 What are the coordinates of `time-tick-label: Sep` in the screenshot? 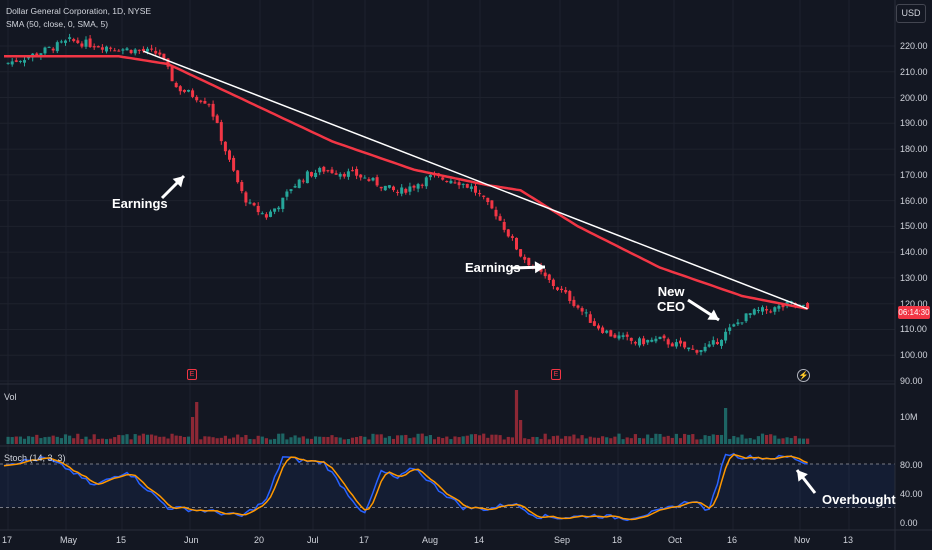 It's located at (562, 540).